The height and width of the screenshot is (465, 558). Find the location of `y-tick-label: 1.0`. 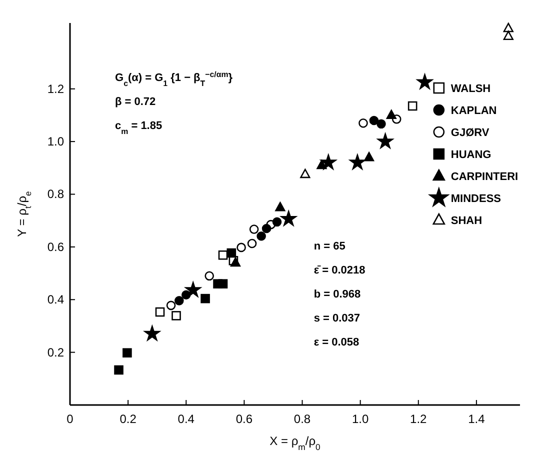

y-tick-label: 1.0 is located at coordinates (55, 141).